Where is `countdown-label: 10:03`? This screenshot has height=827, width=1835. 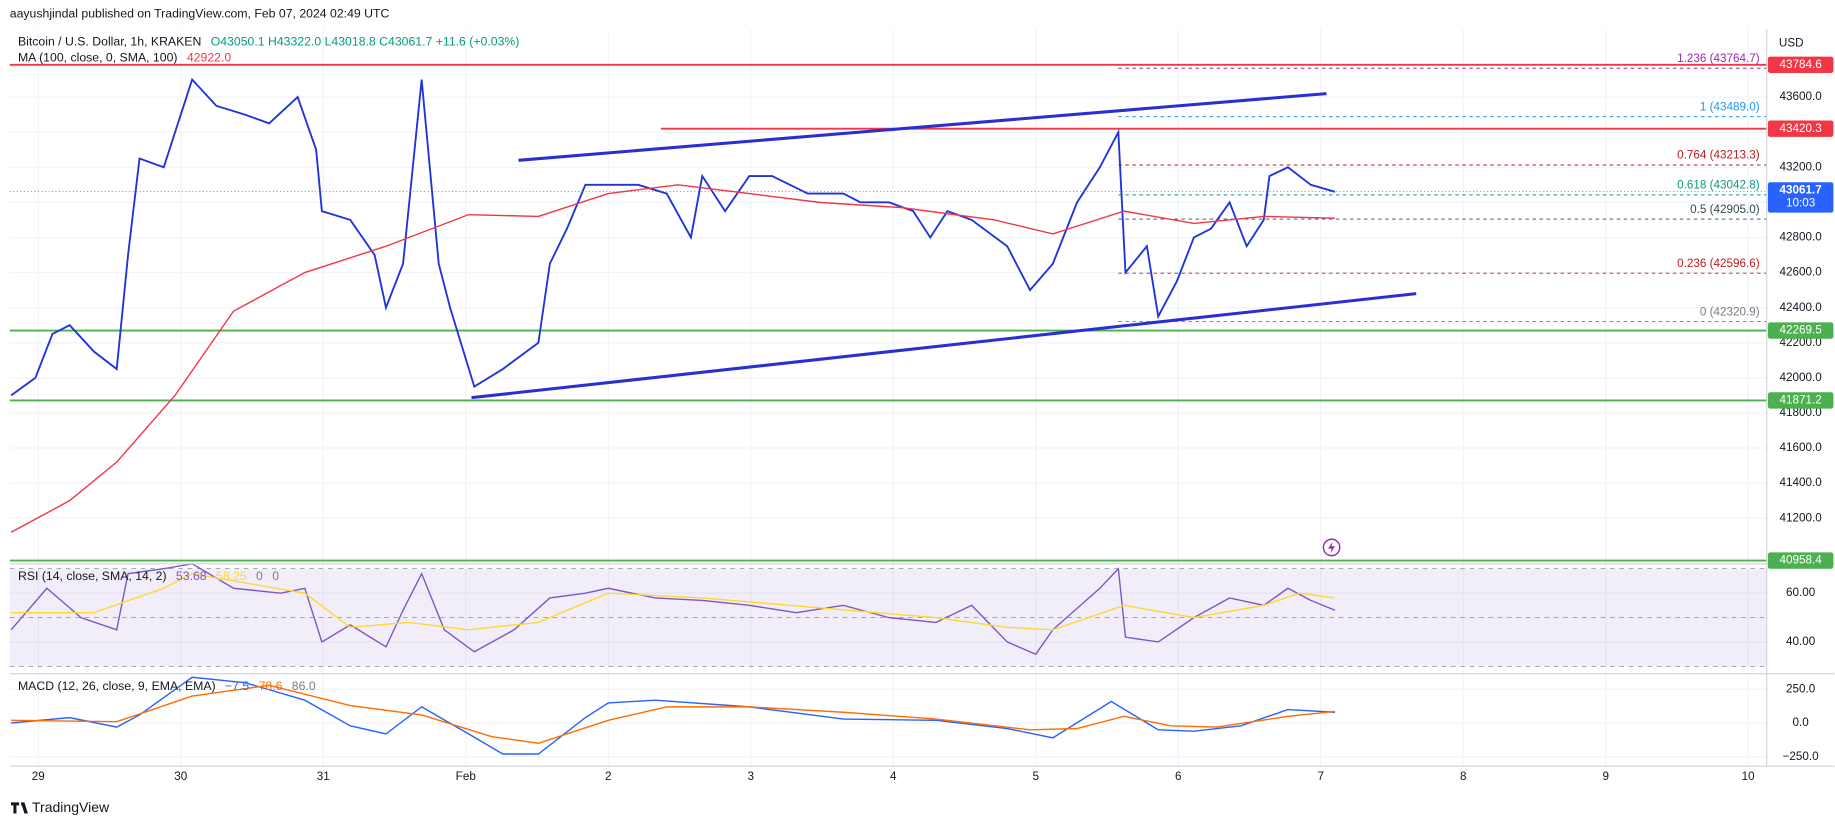 countdown-label: 10:03 is located at coordinates (1800, 202).